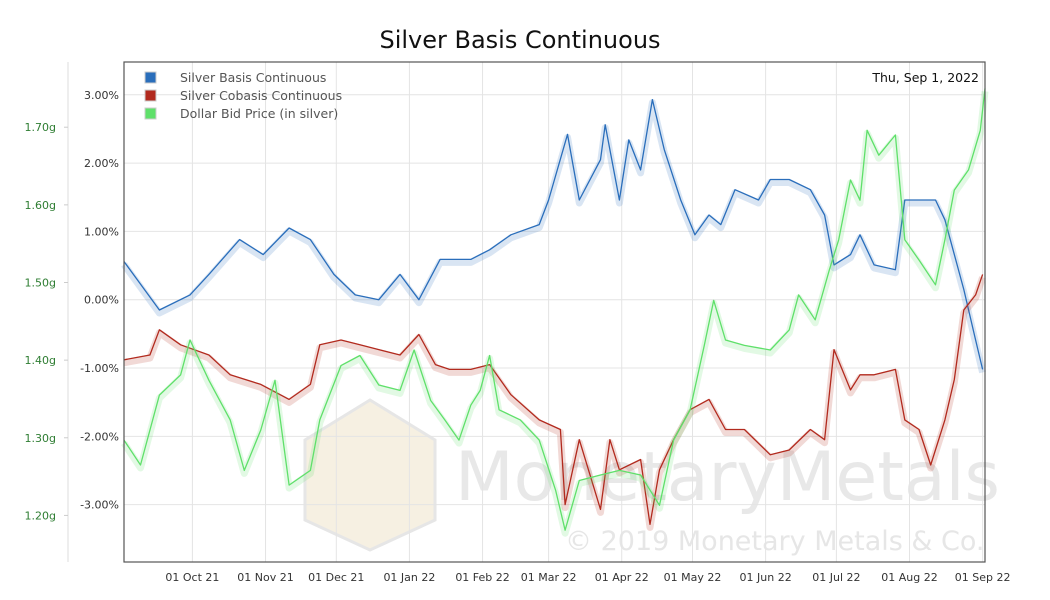 The height and width of the screenshot is (600, 1050). What do you see at coordinates (40, 205) in the screenshot?
I see `y-tick-label-grams: 1.60g` at bounding box center [40, 205].